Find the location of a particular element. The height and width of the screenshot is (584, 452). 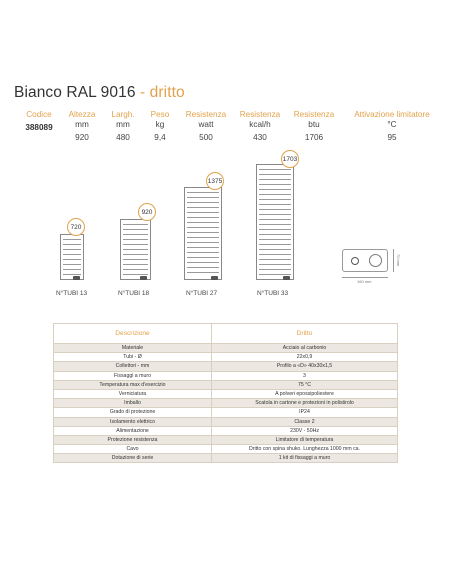

row-desc: Temperatura max d'esercizio is located at coordinates (132, 384).